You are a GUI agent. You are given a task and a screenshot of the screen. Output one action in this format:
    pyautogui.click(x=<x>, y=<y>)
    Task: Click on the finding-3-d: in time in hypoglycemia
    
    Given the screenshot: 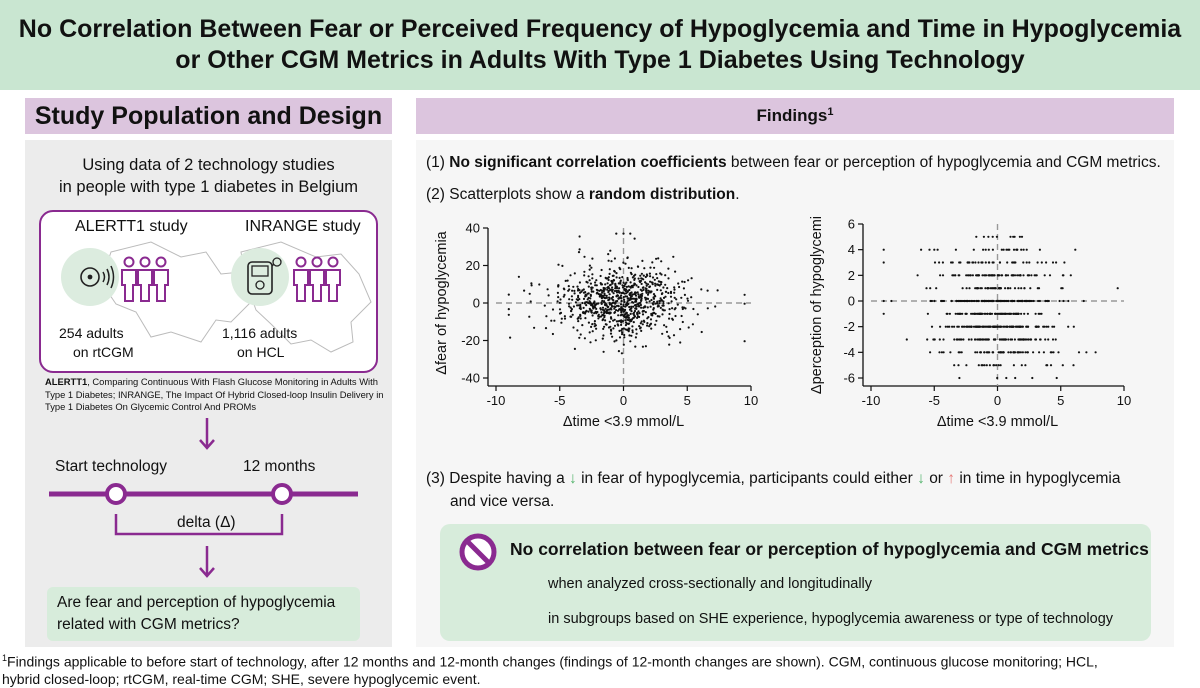 What is the action you would take?
    pyautogui.click(x=1040, y=478)
    